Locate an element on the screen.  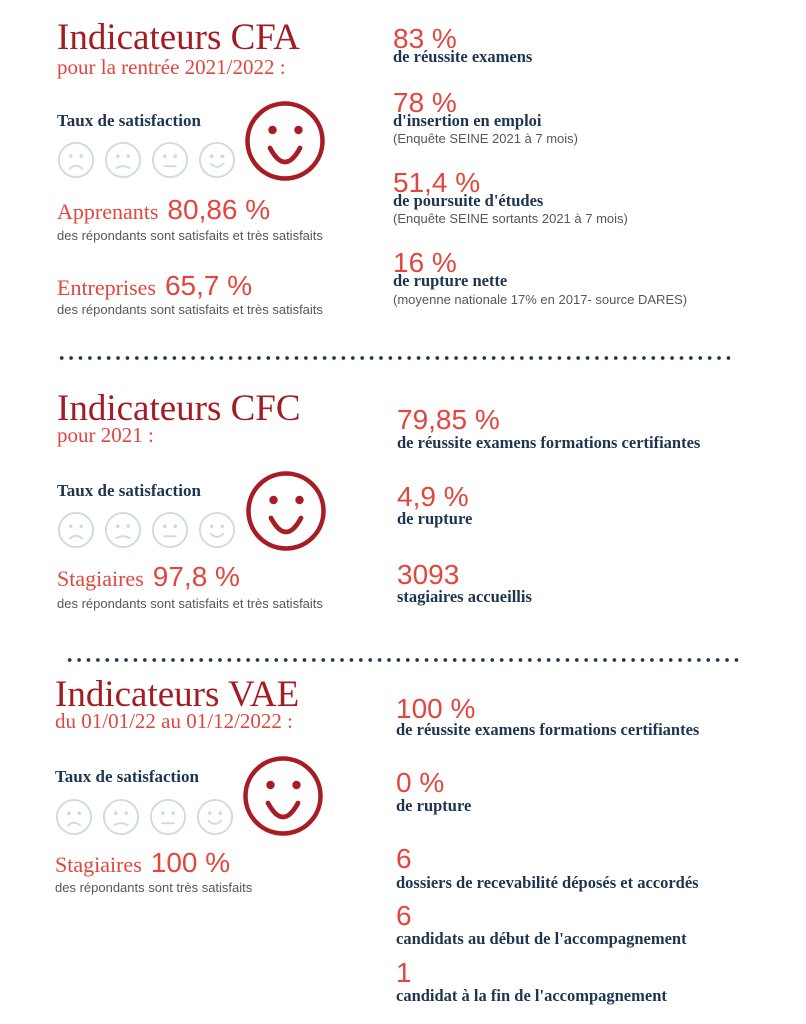
indicator-value: 16 % is located at coordinates (425, 262).